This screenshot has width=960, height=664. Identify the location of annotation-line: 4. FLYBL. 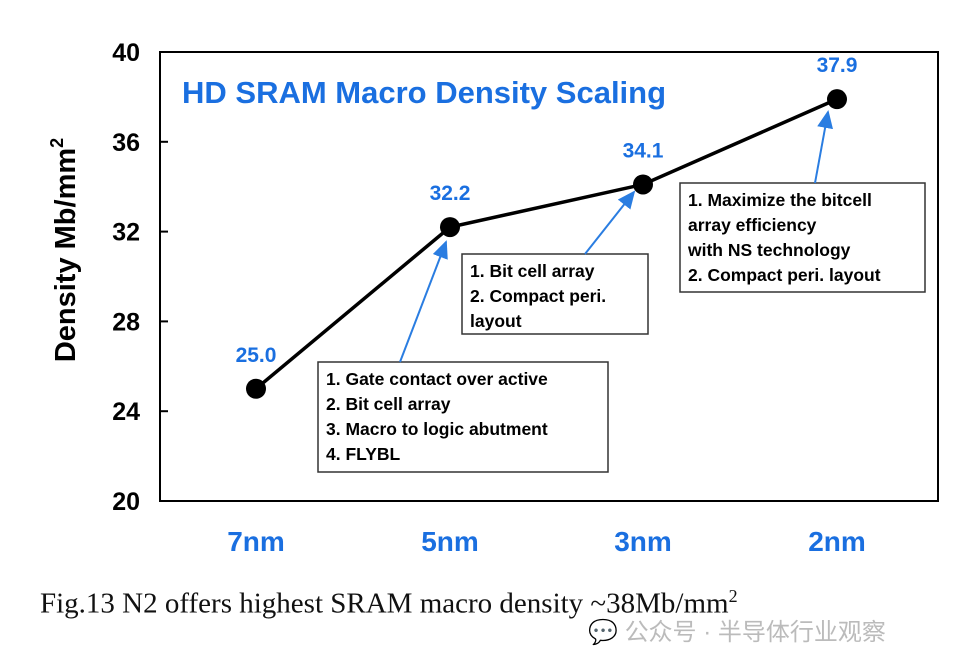
(363, 454).